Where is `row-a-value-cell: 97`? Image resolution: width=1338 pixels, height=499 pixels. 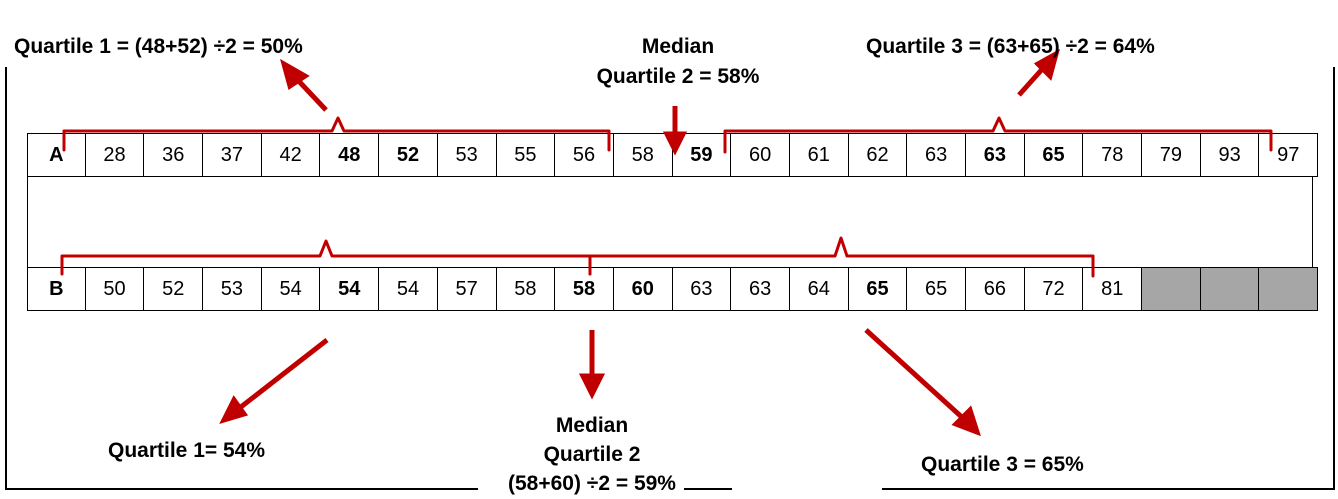
row-a-value-cell: 97 is located at coordinates (1289, 155).